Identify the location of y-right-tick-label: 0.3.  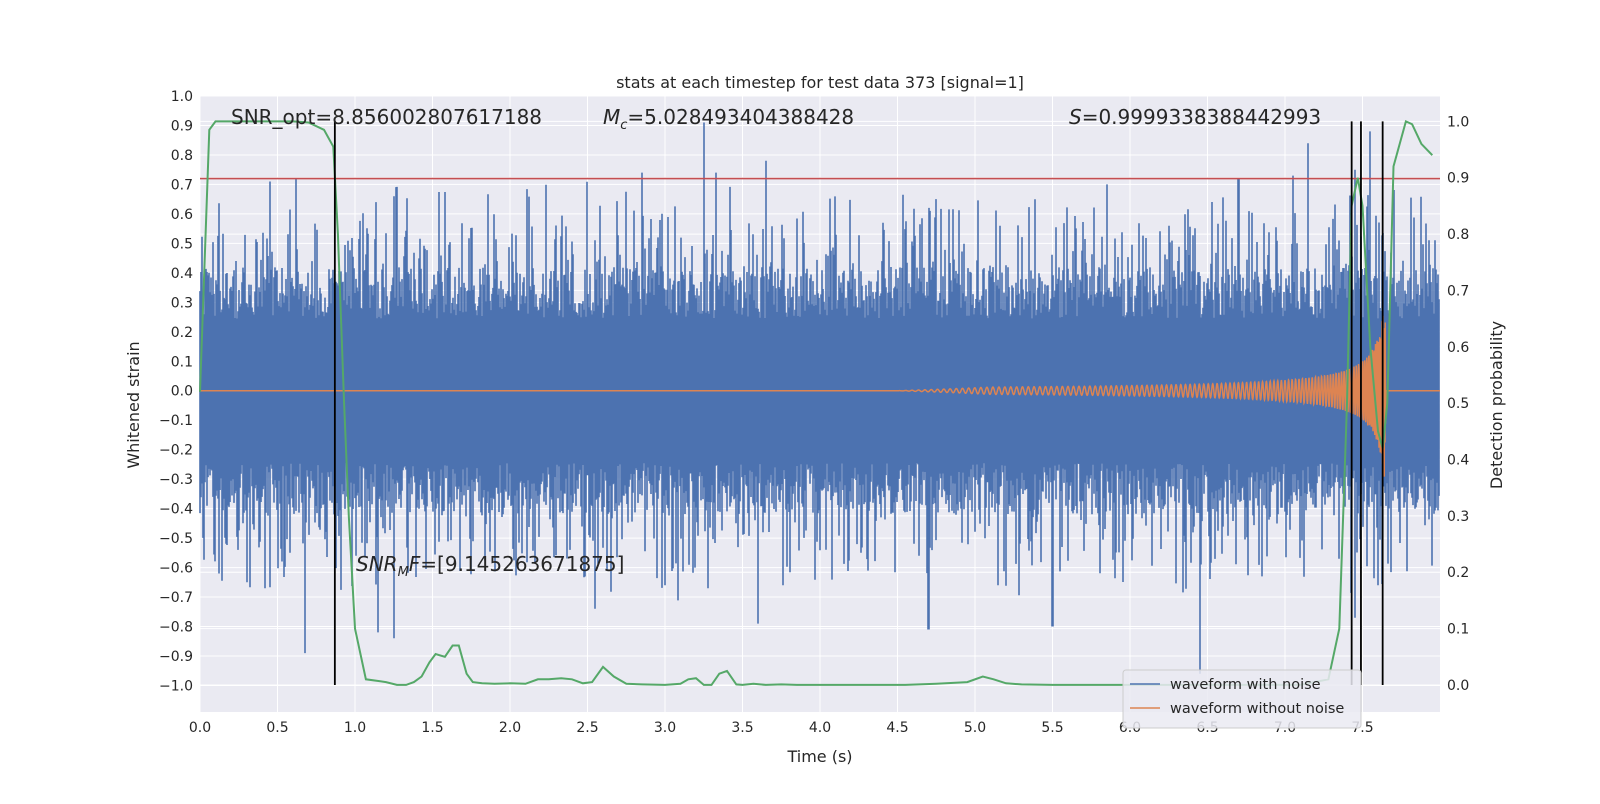
(1458, 517).